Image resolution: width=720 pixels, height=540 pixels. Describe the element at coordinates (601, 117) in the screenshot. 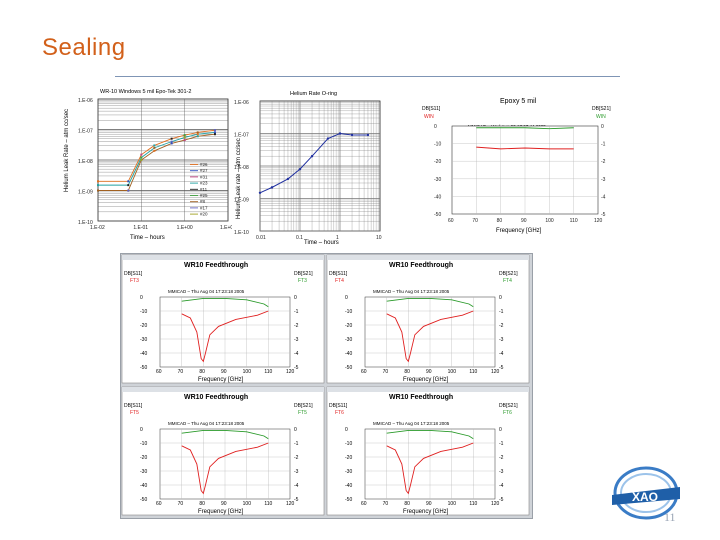

I see `epoxy-right-sub: WIN` at that location.